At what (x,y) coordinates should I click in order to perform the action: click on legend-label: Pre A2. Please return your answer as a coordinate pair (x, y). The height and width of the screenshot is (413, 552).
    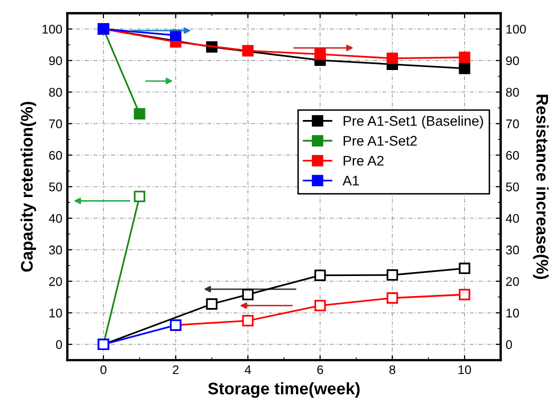
    Looking at the image, I should click on (364, 161).